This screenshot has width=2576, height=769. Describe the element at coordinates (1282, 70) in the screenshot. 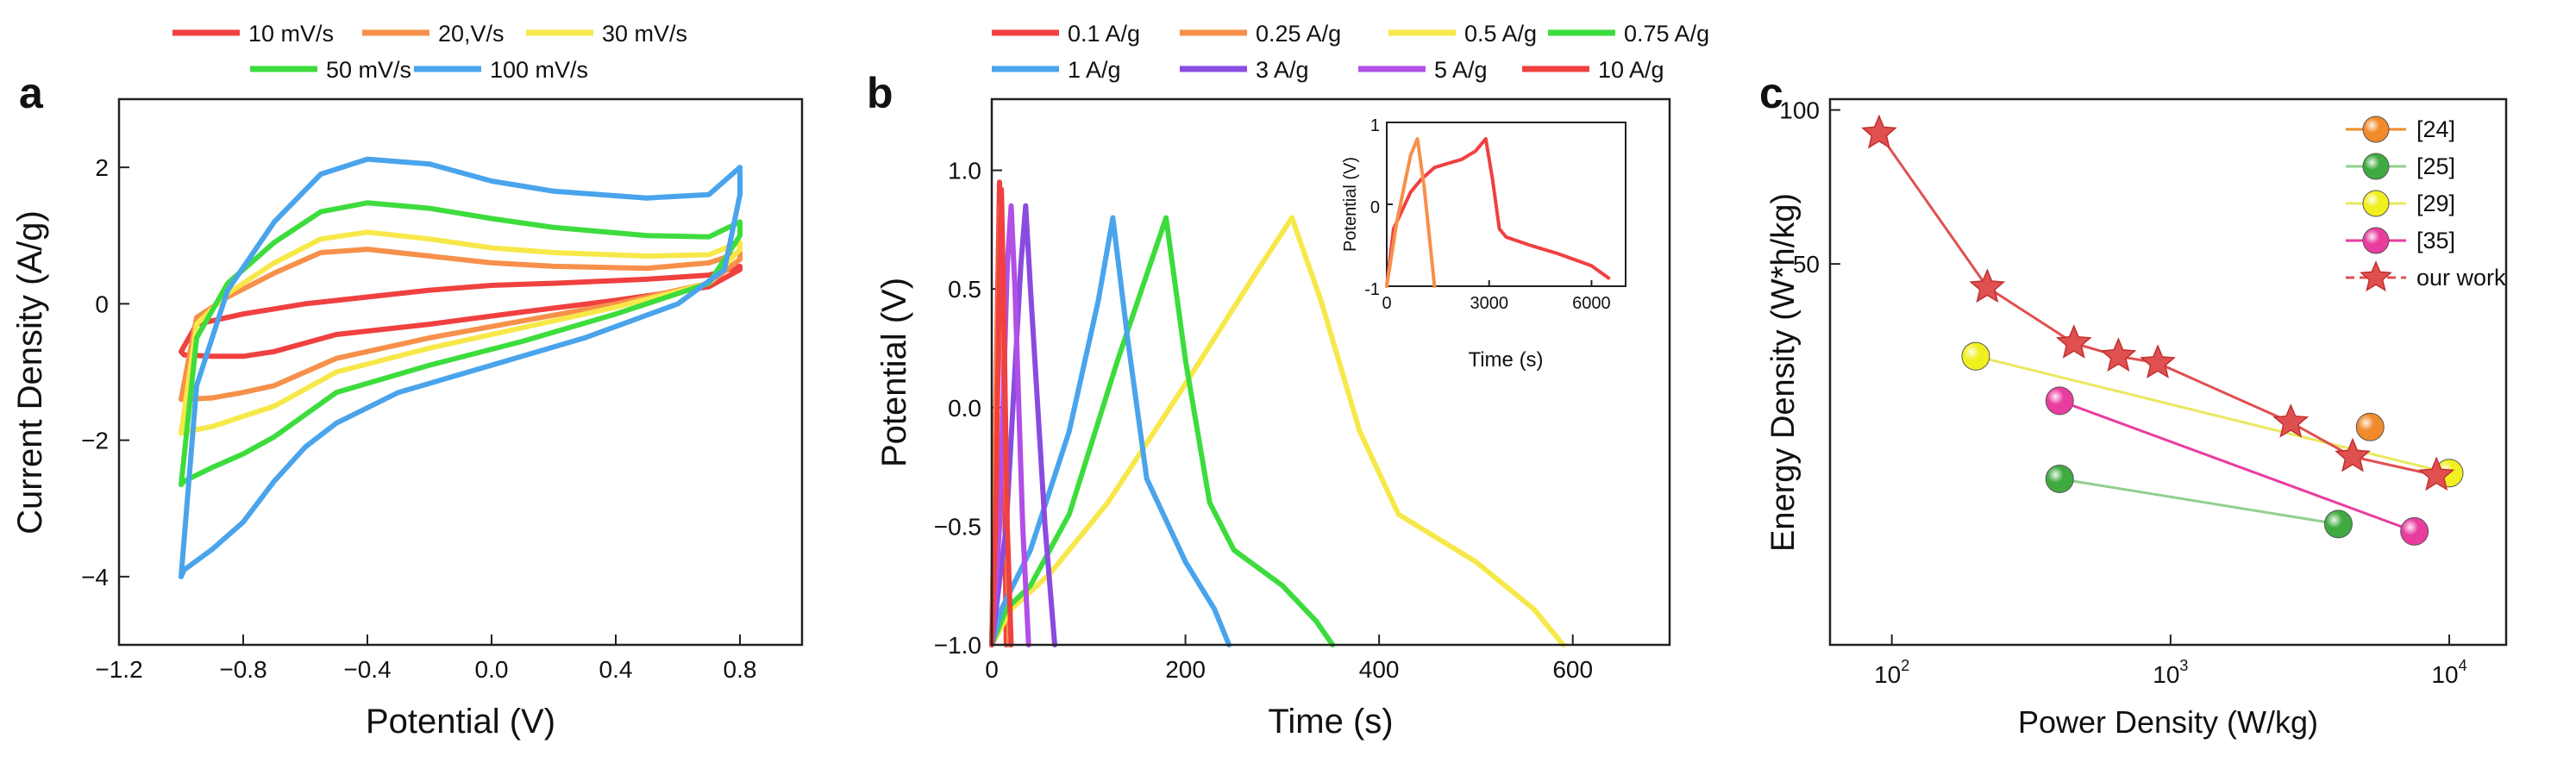

I see `legend-label: 3 A/g` at that location.